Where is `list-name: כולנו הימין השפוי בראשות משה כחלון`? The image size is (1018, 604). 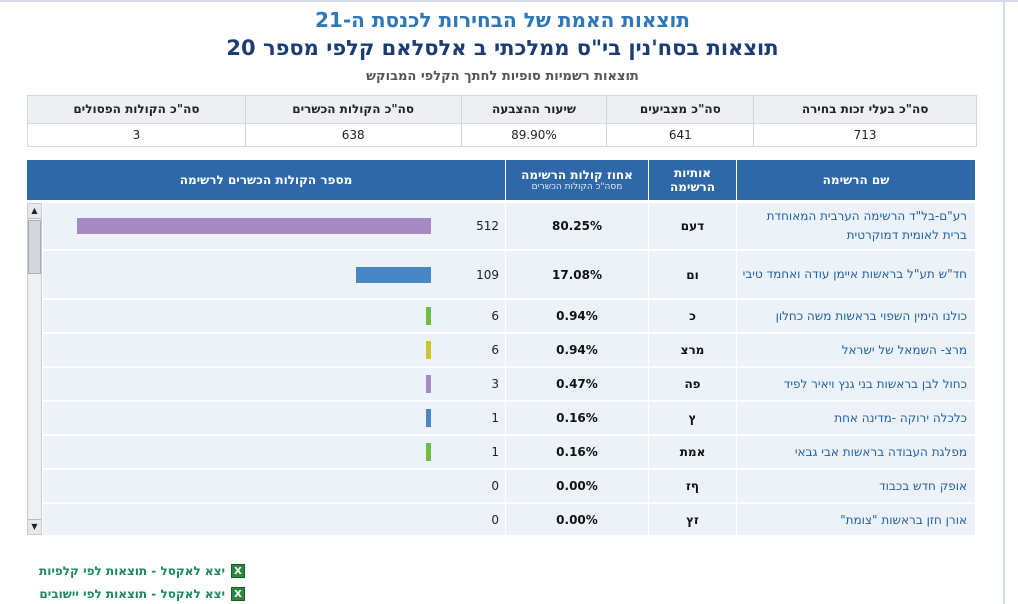 list-name: כולנו הימין השפוי בראשות משה כחלון is located at coordinates (856, 316).